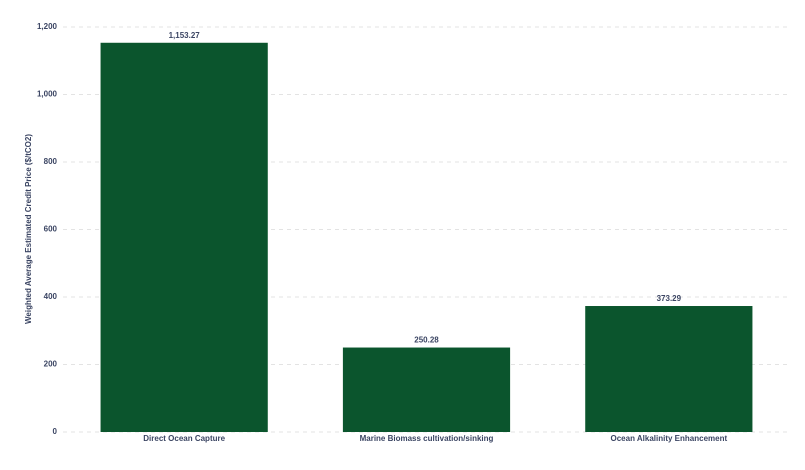 The height and width of the screenshot is (470, 805). What do you see at coordinates (47, 26) in the screenshot?
I see `y-tick-label: 1,200` at bounding box center [47, 26].